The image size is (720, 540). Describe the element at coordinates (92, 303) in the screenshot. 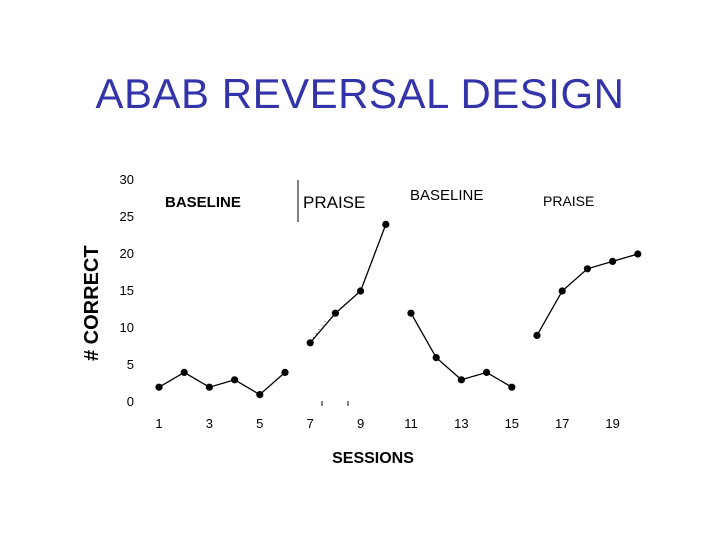

I see `y-axis-label: # CORRECT` at that location.